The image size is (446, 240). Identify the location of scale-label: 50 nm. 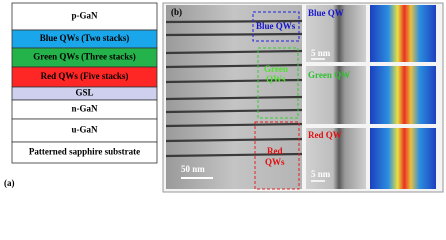
(193, 169).